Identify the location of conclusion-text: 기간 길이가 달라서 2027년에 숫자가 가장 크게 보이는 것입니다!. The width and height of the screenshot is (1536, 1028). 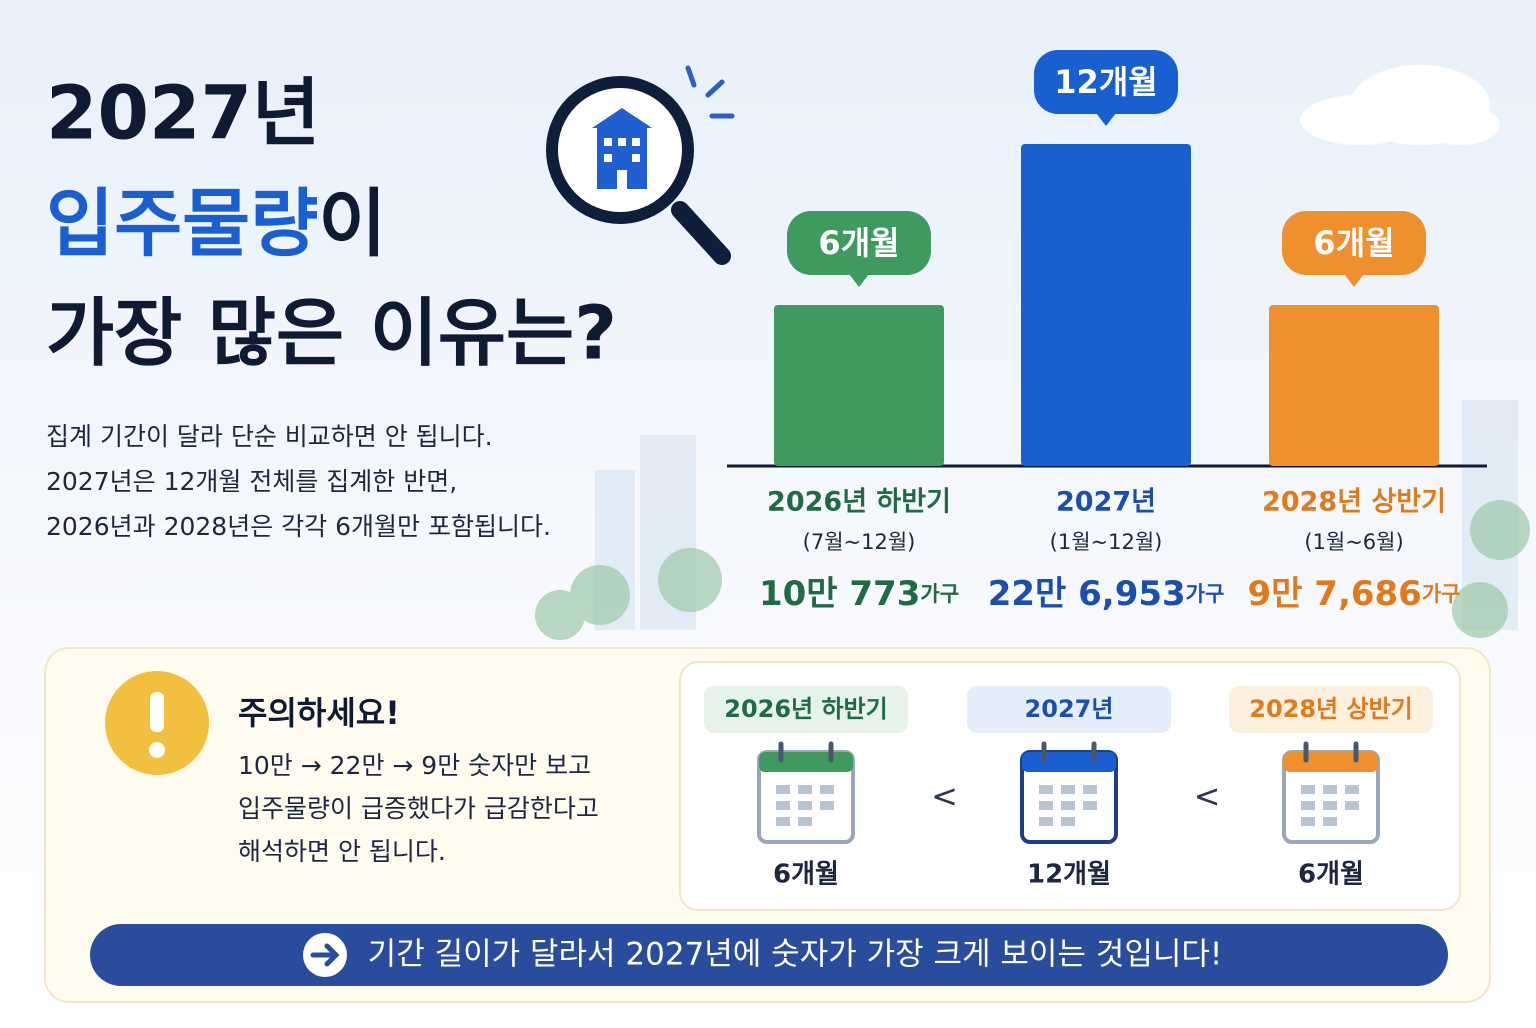
(795, 955).